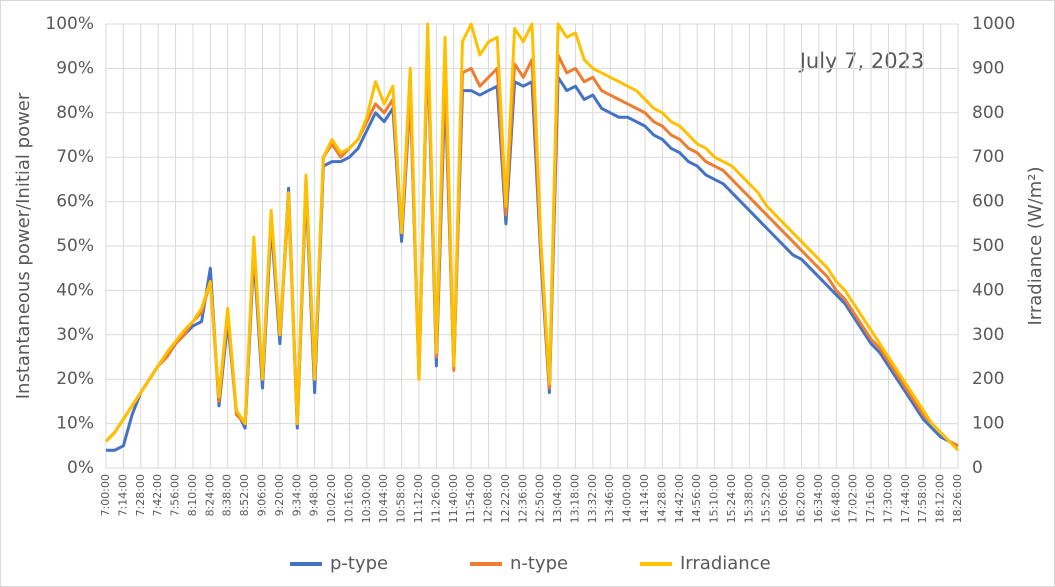 The height and width of the screenshot is (587, 1055). I want to click on x-tick-label: 18:26:00, so click(957, 498).